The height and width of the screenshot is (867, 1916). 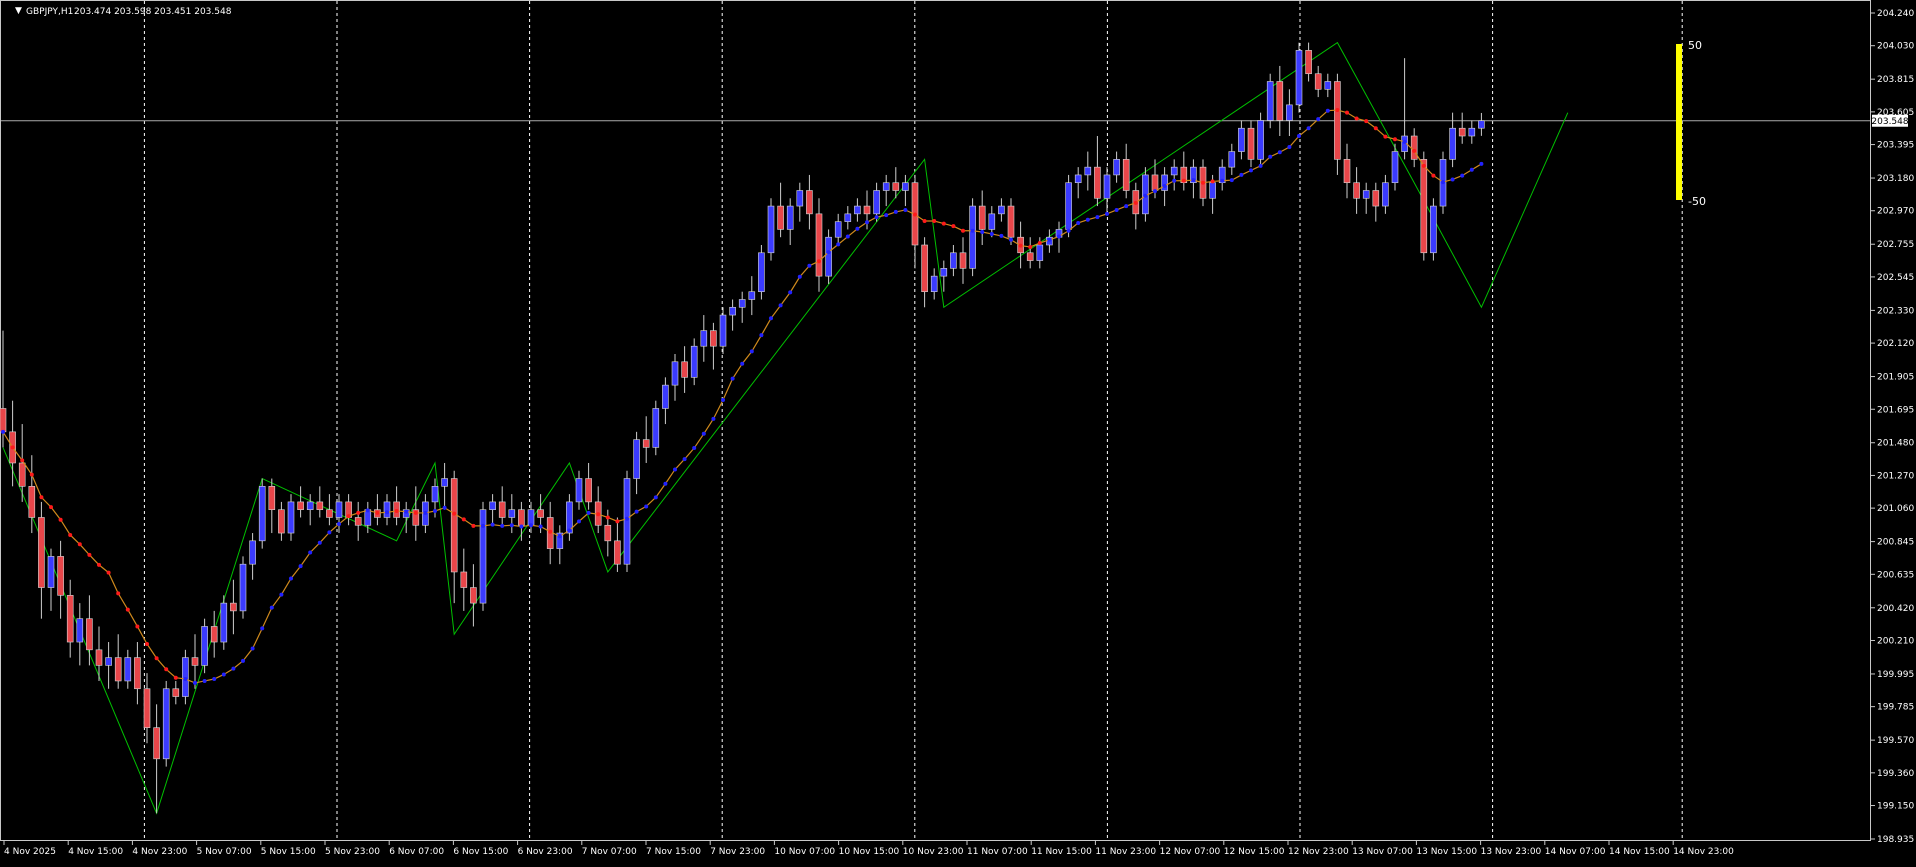 What do you see at coordinates (1895, 278) in the screenshot?
I see `price-tick-label: 202.545` at bounding box center [1895, 278].